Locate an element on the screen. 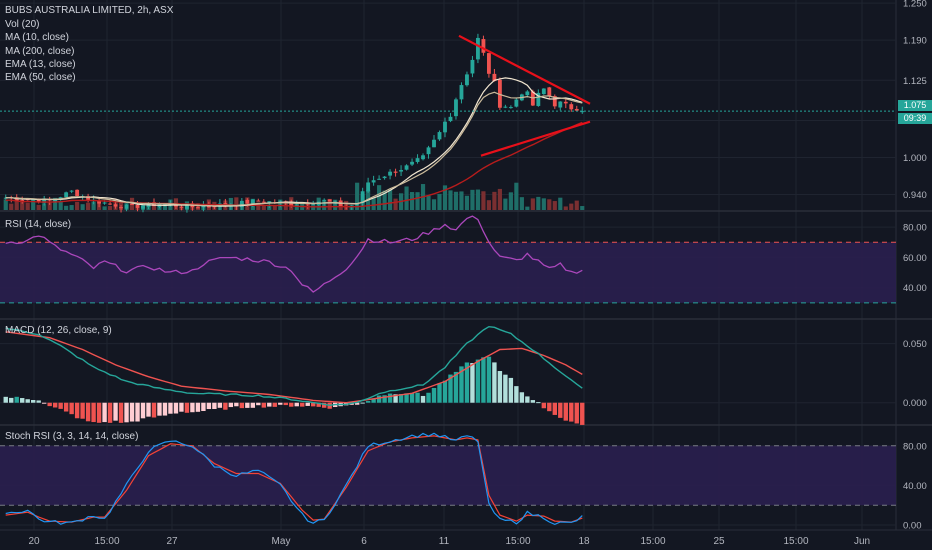 Image resolution: width=932 pixels, height=550 pixels. ema13-label: EMA (13, close) is located at coordinates (40, 64).